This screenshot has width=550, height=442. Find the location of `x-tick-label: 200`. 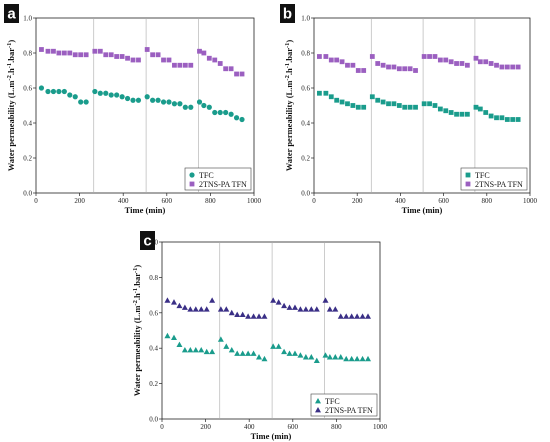

x-tick-label: 200 is located at coordinates (357, 201).